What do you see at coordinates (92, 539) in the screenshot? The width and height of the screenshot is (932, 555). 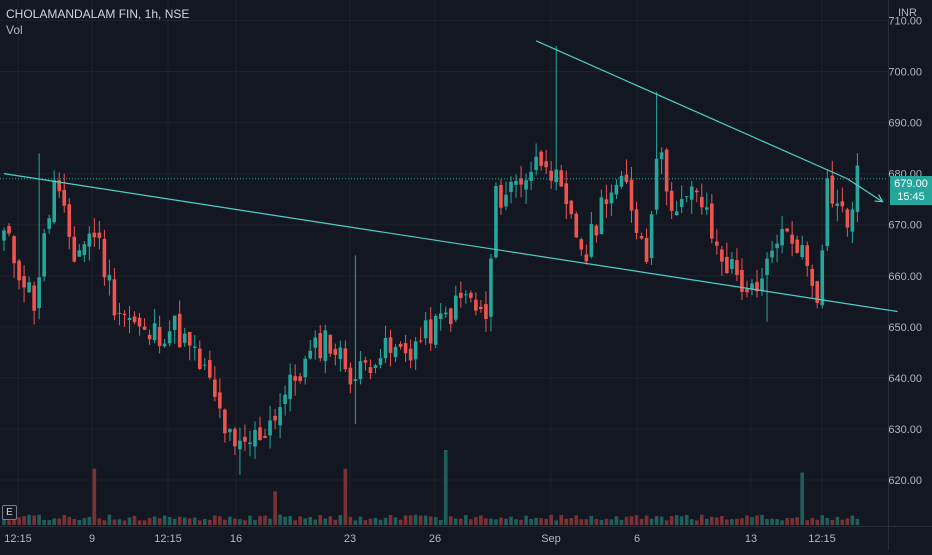 I see `x-tick-label: 9` at bounding box center [92, 539].